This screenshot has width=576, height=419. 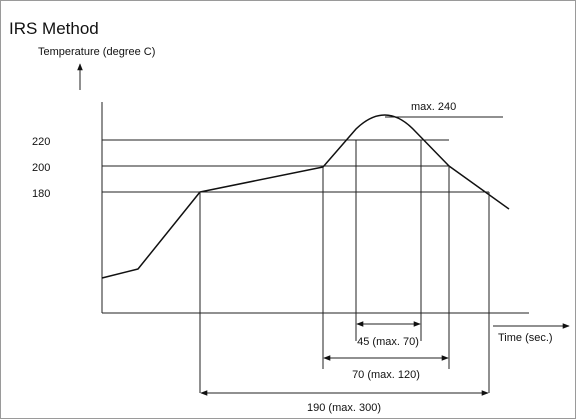 What do you see at coordinates (54, 28) in the screenshot?
I see `diagram-title: IRS Method` at bounding box center [54, 28].